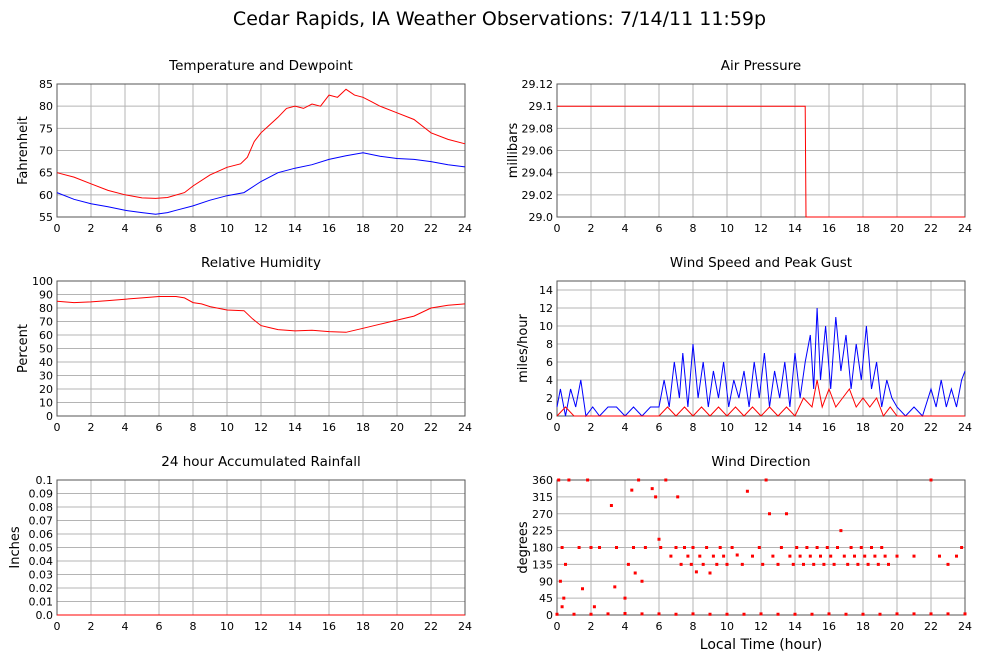 The height and width of the screenshot is (659, 999). I want to click on x-tick-label-wind_speed: 4, so click(625, 427).